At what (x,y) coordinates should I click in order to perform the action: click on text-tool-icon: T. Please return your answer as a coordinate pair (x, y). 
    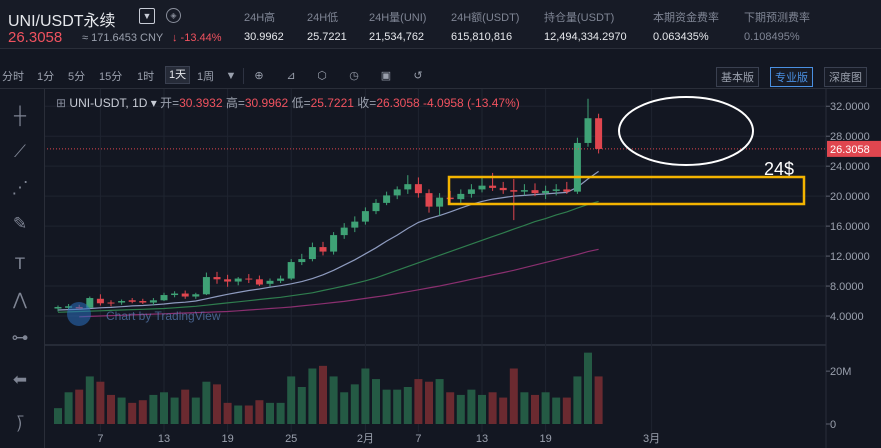
    Looking at the image, I should click on (20, 263).